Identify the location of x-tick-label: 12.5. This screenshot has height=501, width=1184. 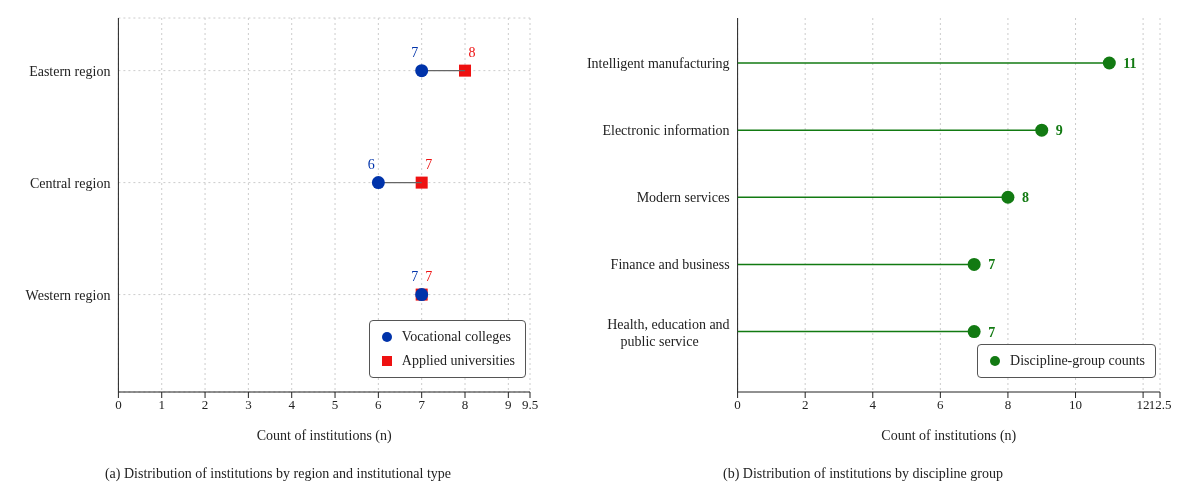
(1160, 405).